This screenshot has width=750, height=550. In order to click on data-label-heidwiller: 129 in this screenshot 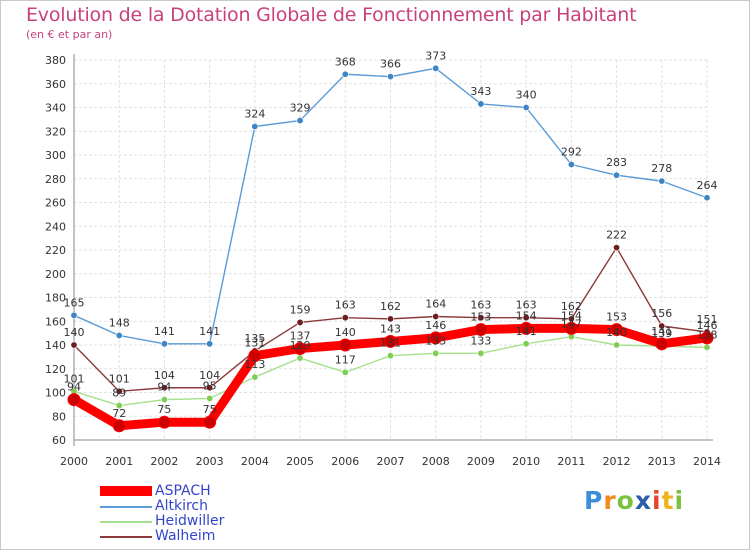, I will do `click(300, 345)`.